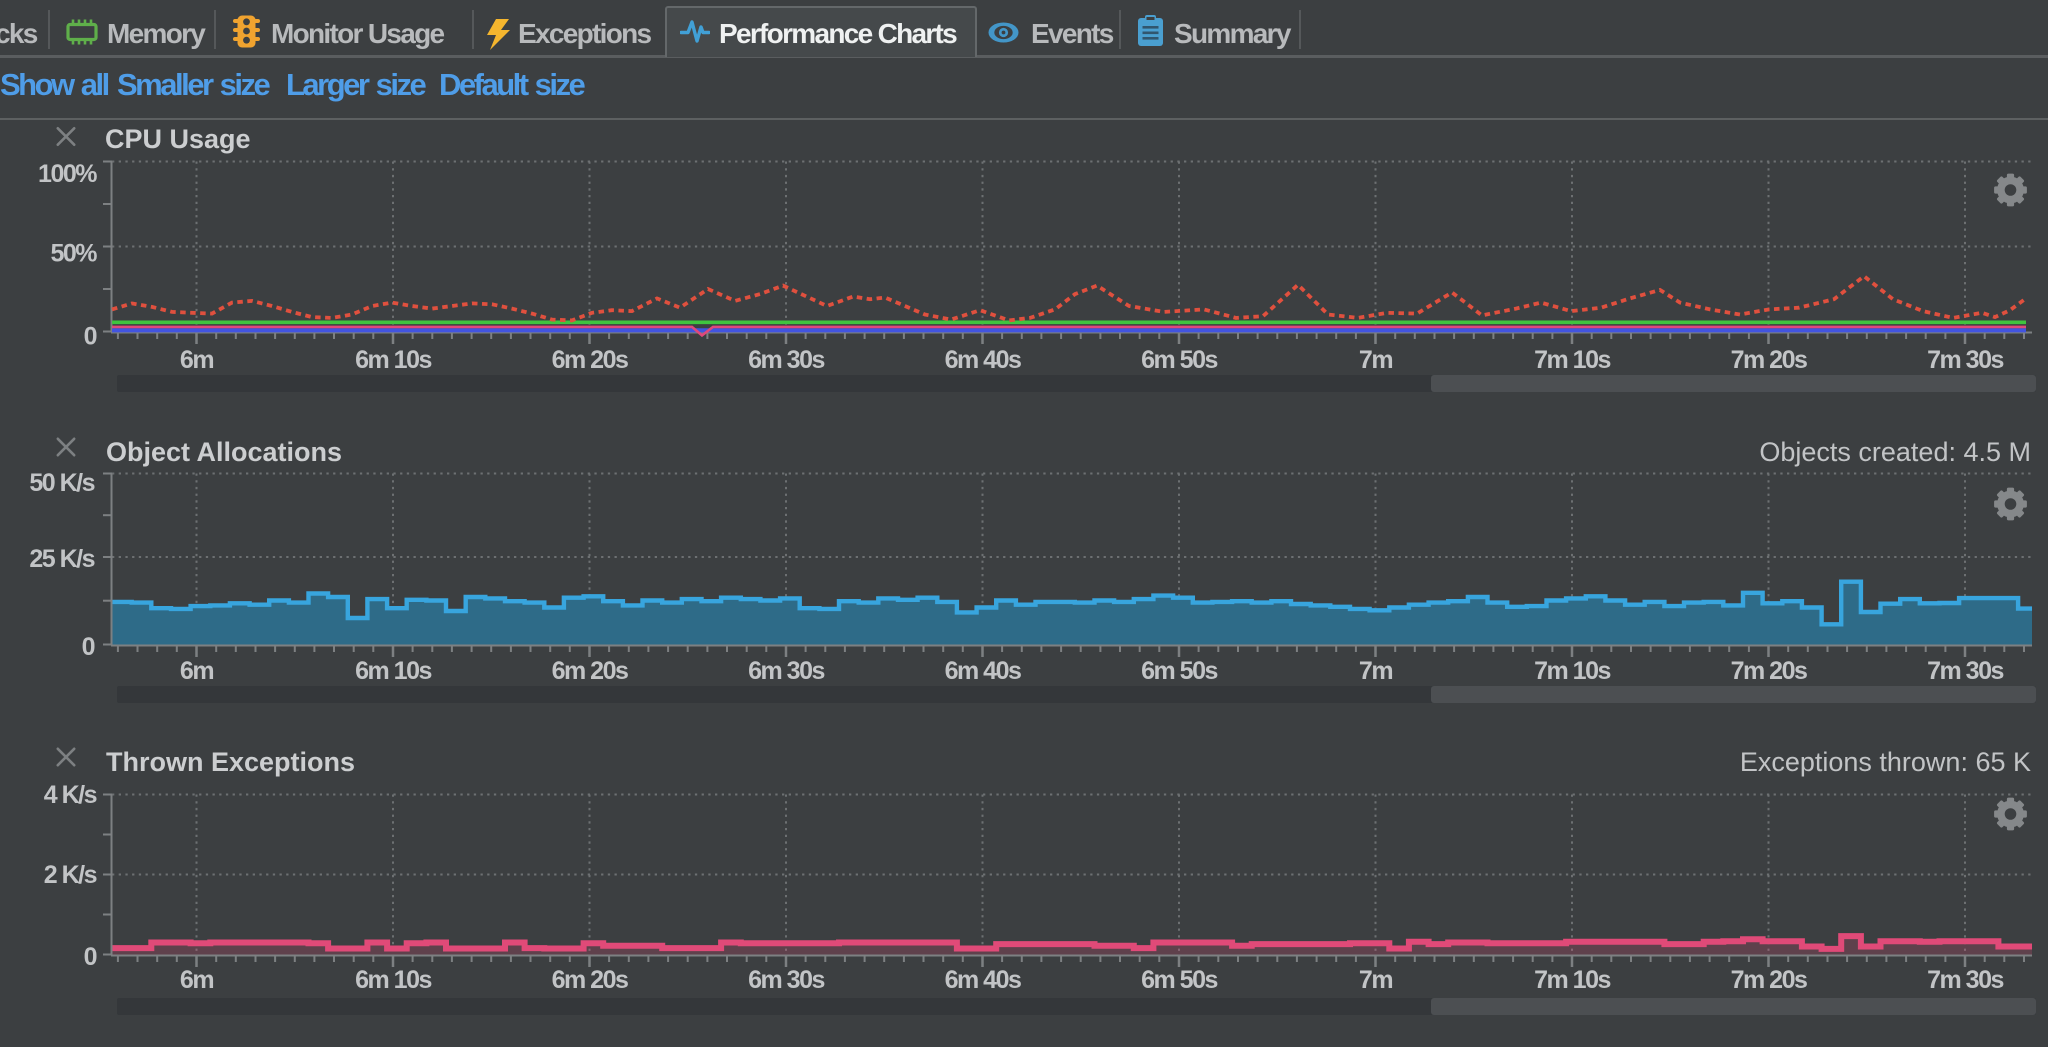 This screenshot has height=1047, width=2048. What do you see at coordinates (178, 139) in the screenshot?
I see `svg-text: CPU Usage` at bounding box center [178, 139].